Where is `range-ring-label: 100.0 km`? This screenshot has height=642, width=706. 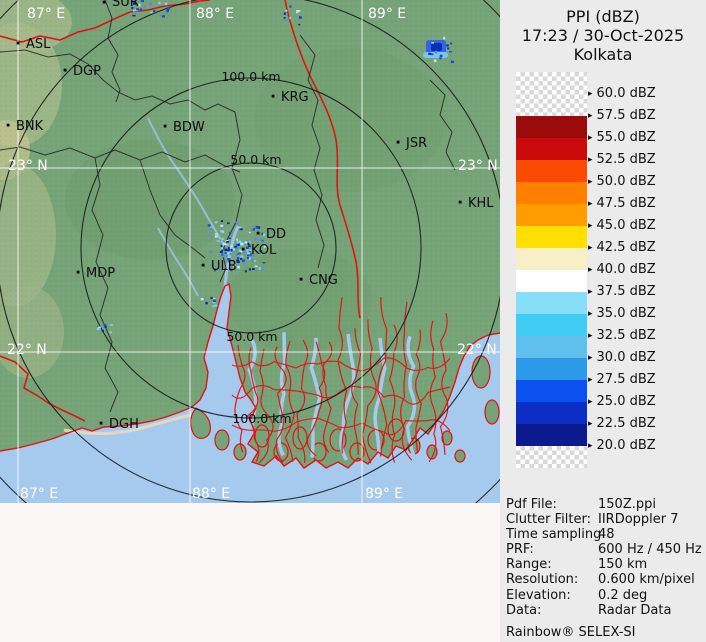 range-ring-label: 100.0 km is located at coordinates (261, 418).